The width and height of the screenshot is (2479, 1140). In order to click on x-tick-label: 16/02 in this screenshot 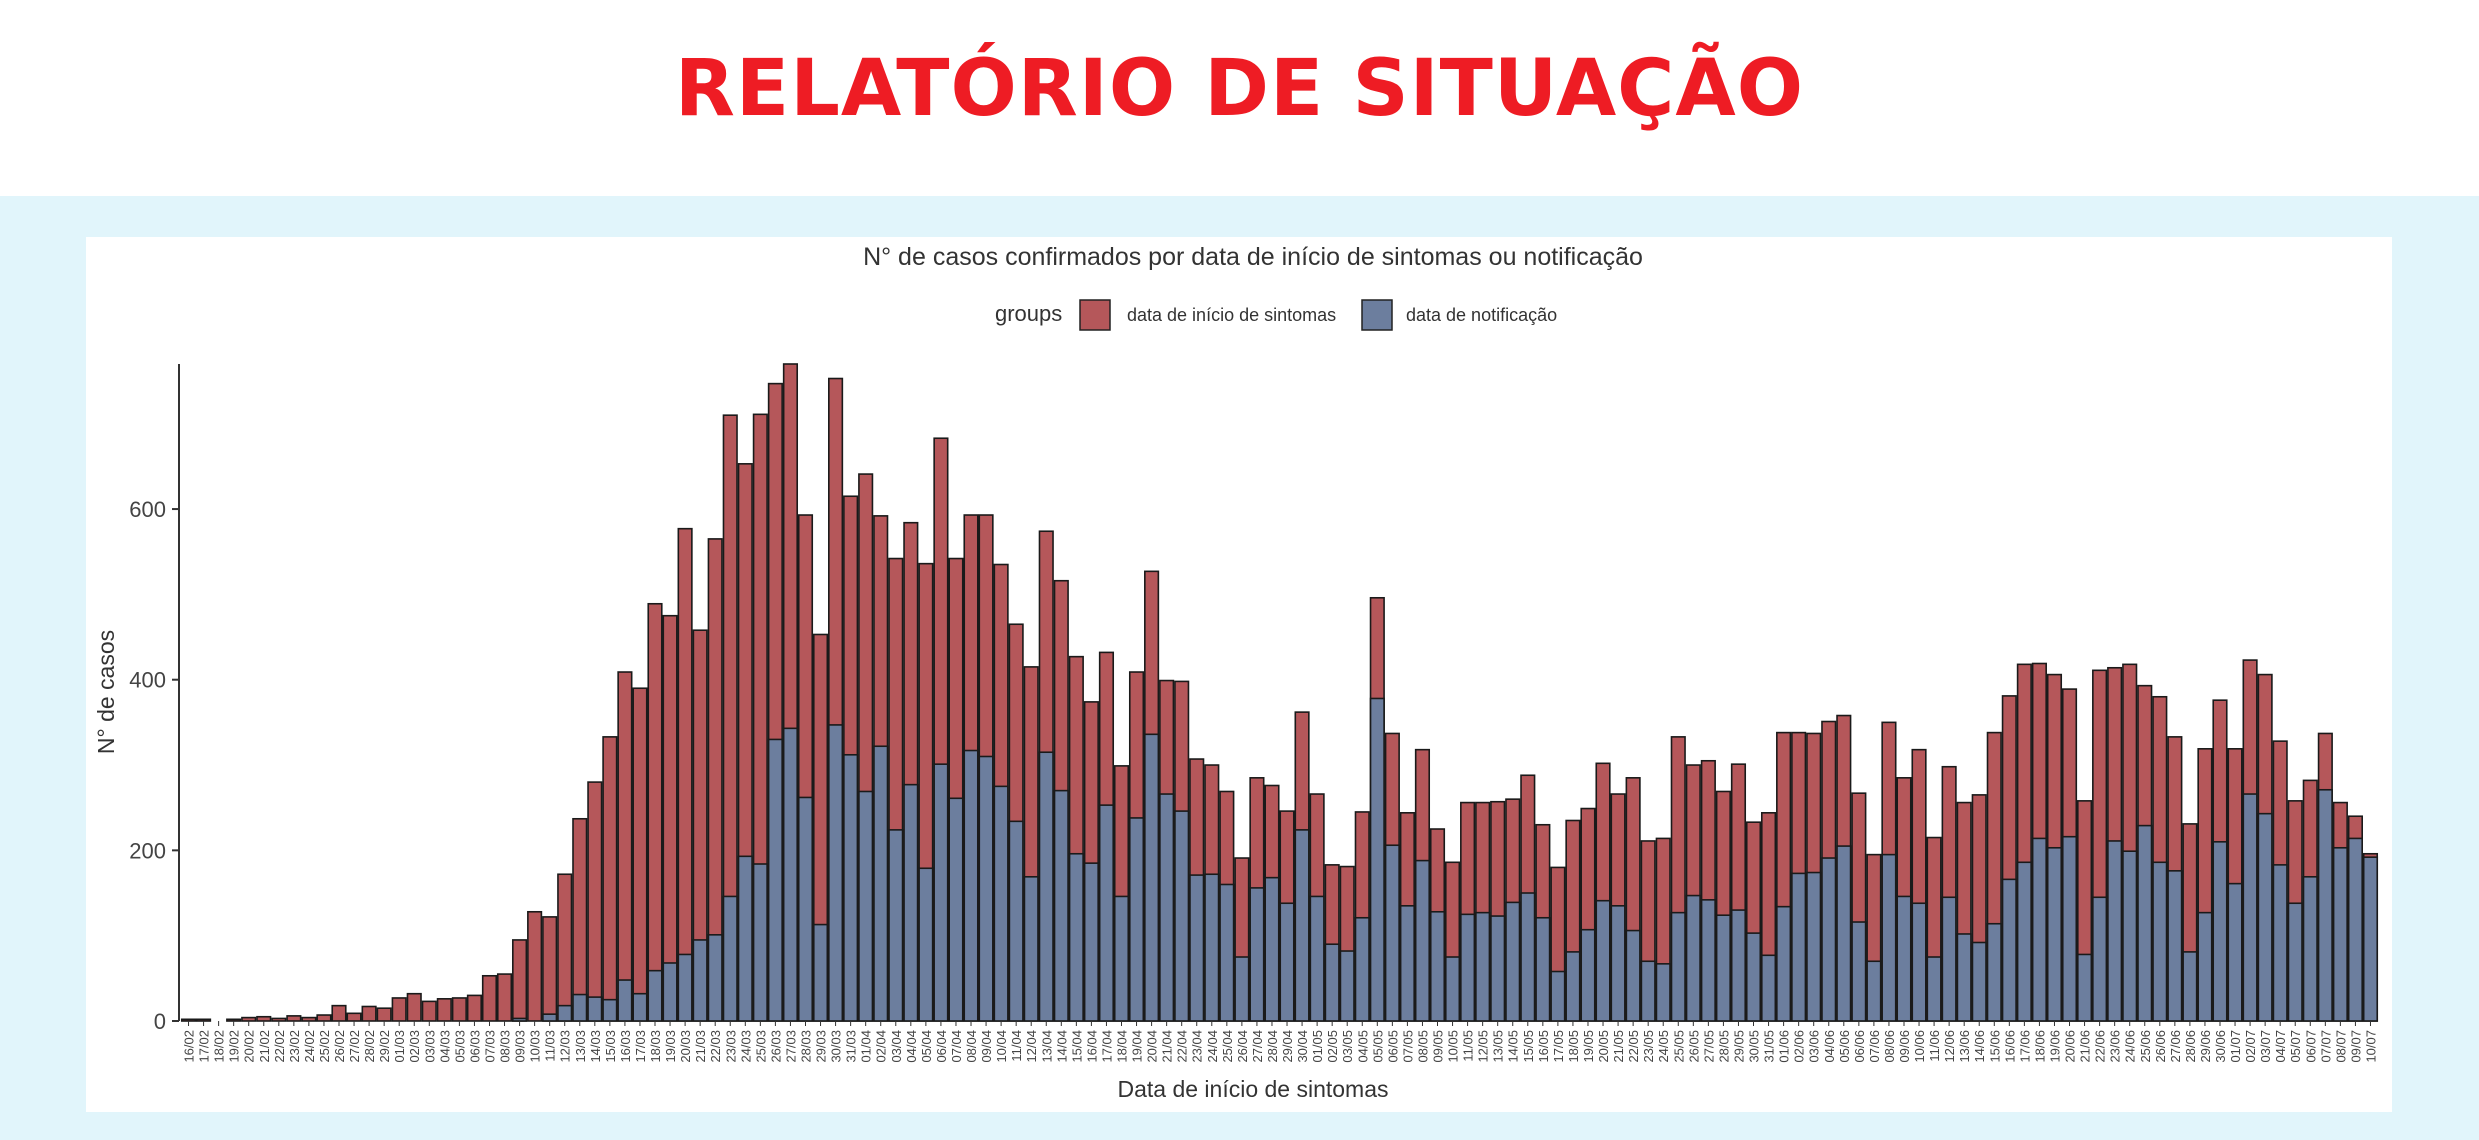, I will do `click(189, 1046)`.